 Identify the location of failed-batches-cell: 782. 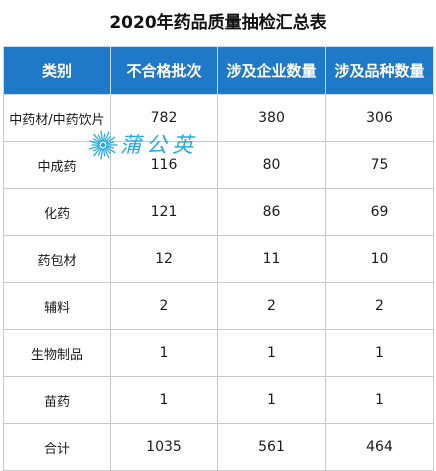
(164, 118).